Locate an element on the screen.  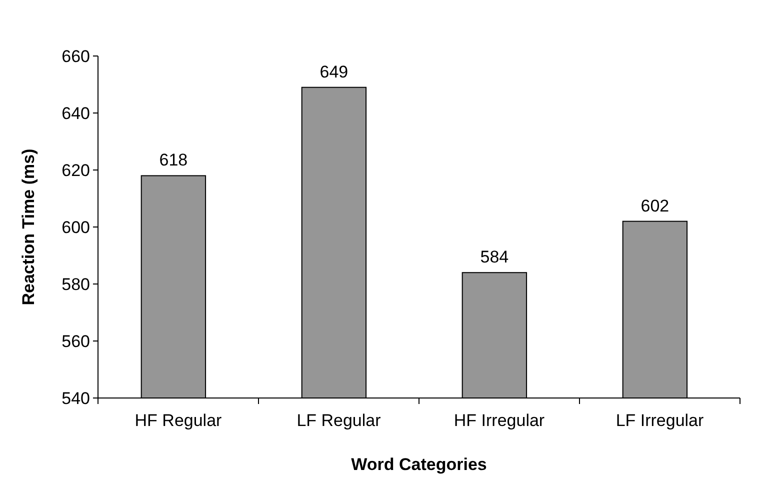
data-label: 584 is located at coordinates (494, 257).